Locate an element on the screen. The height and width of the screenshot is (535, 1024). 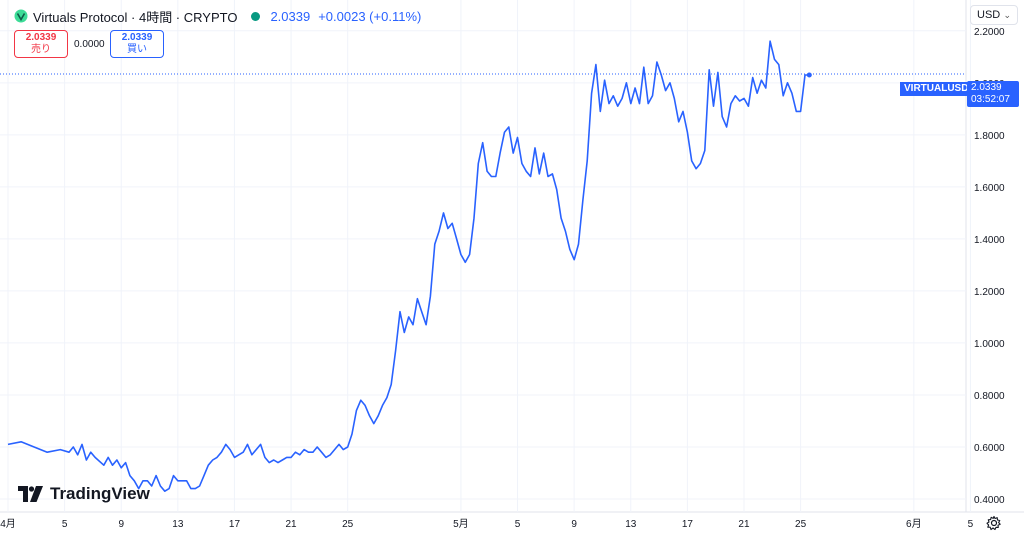
symbol-title: Virtuals Protocol · 4時間 · CRYPTO is located at coordinates (135, 17).